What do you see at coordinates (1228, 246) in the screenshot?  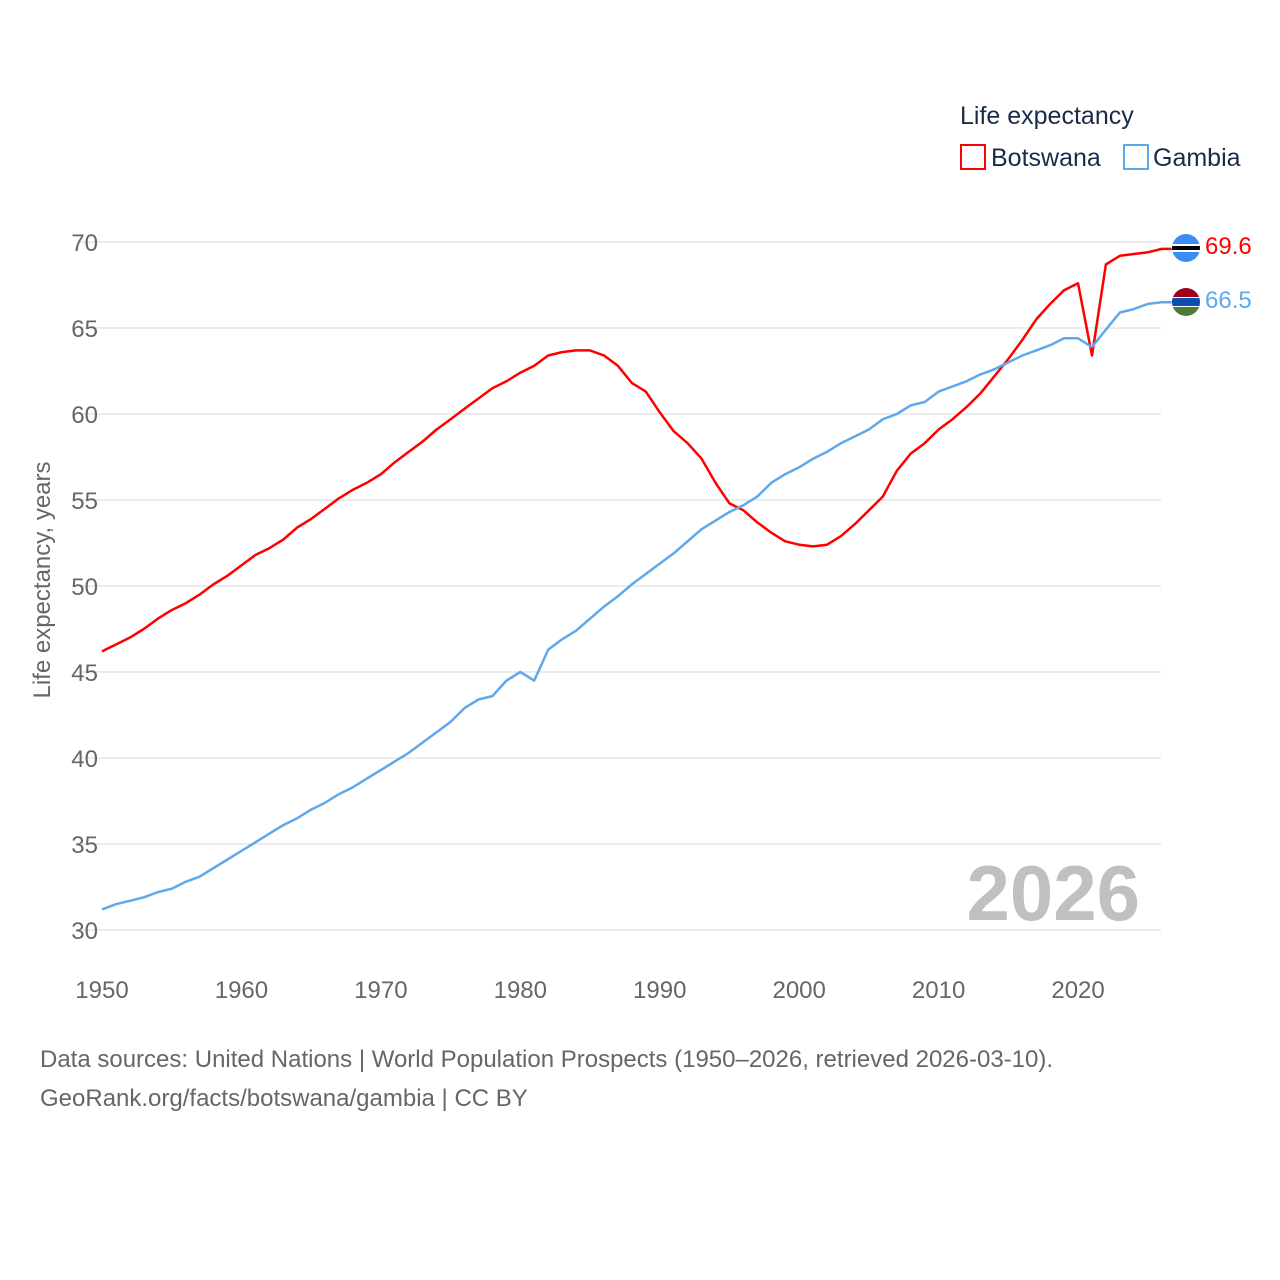 I see `botswana-end-value: 69.6` at bounding box center [1228, 246].